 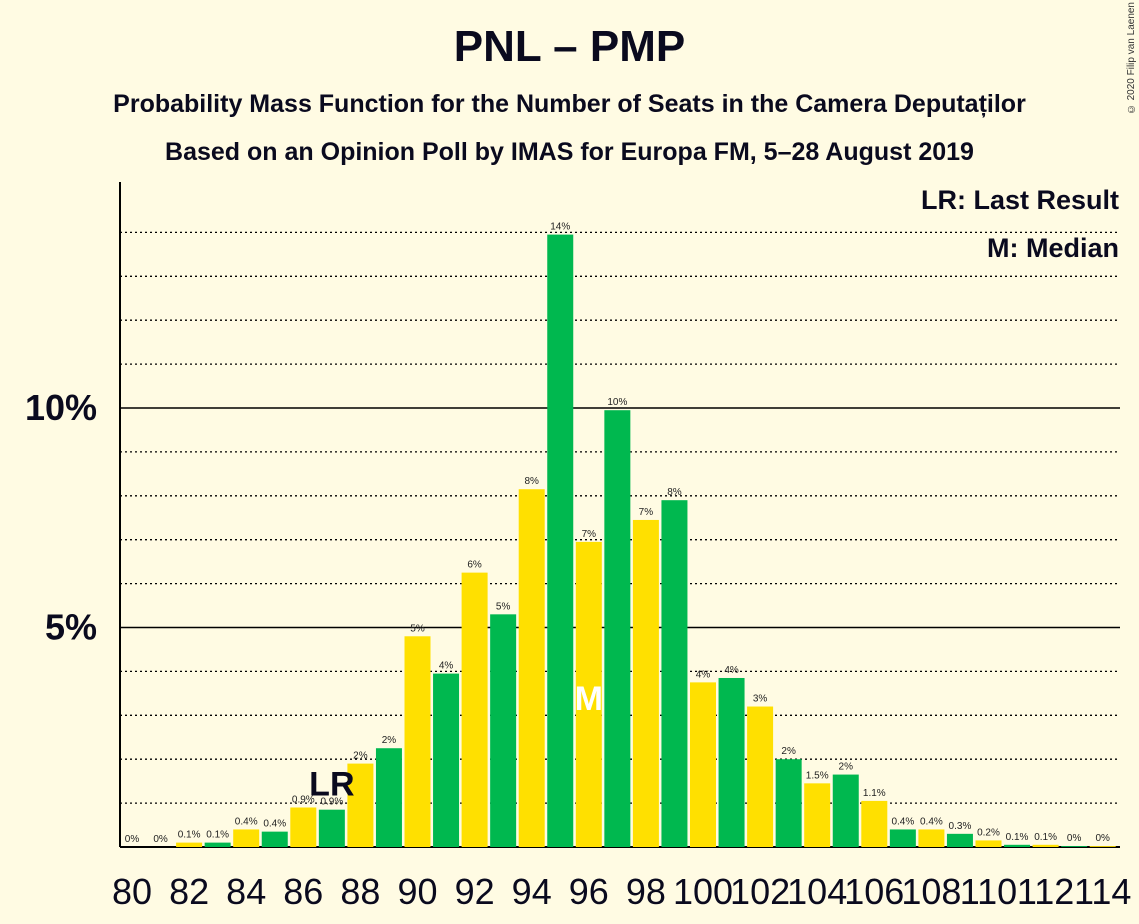 I want to click on x-tick-label: 94, so click(x=532, y=891).